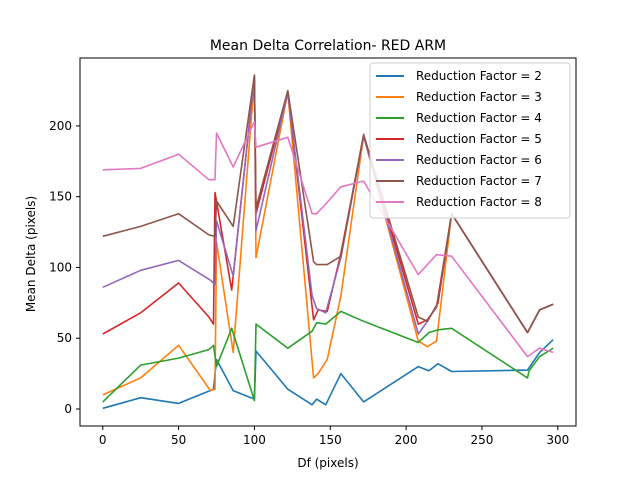 The height and width of the screenshot is (484, 640). I want to click on legend-label: Reduction Factor = 6, so click(479, 160).